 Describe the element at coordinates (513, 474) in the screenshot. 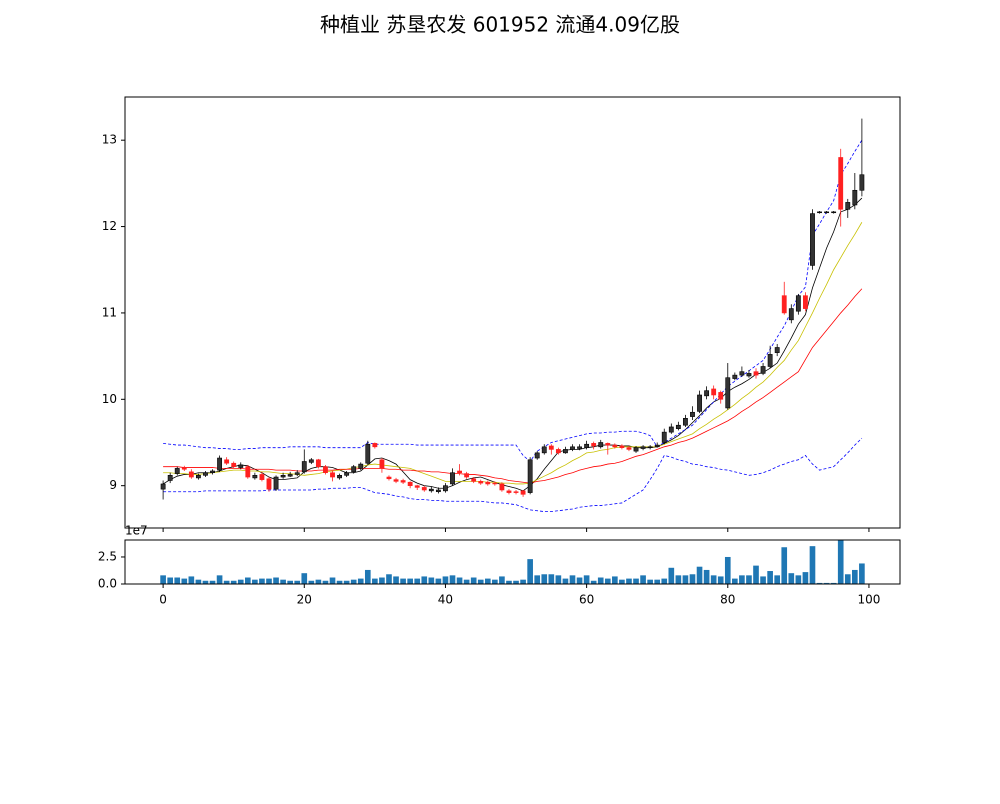

I see `indicator-line` at that location.